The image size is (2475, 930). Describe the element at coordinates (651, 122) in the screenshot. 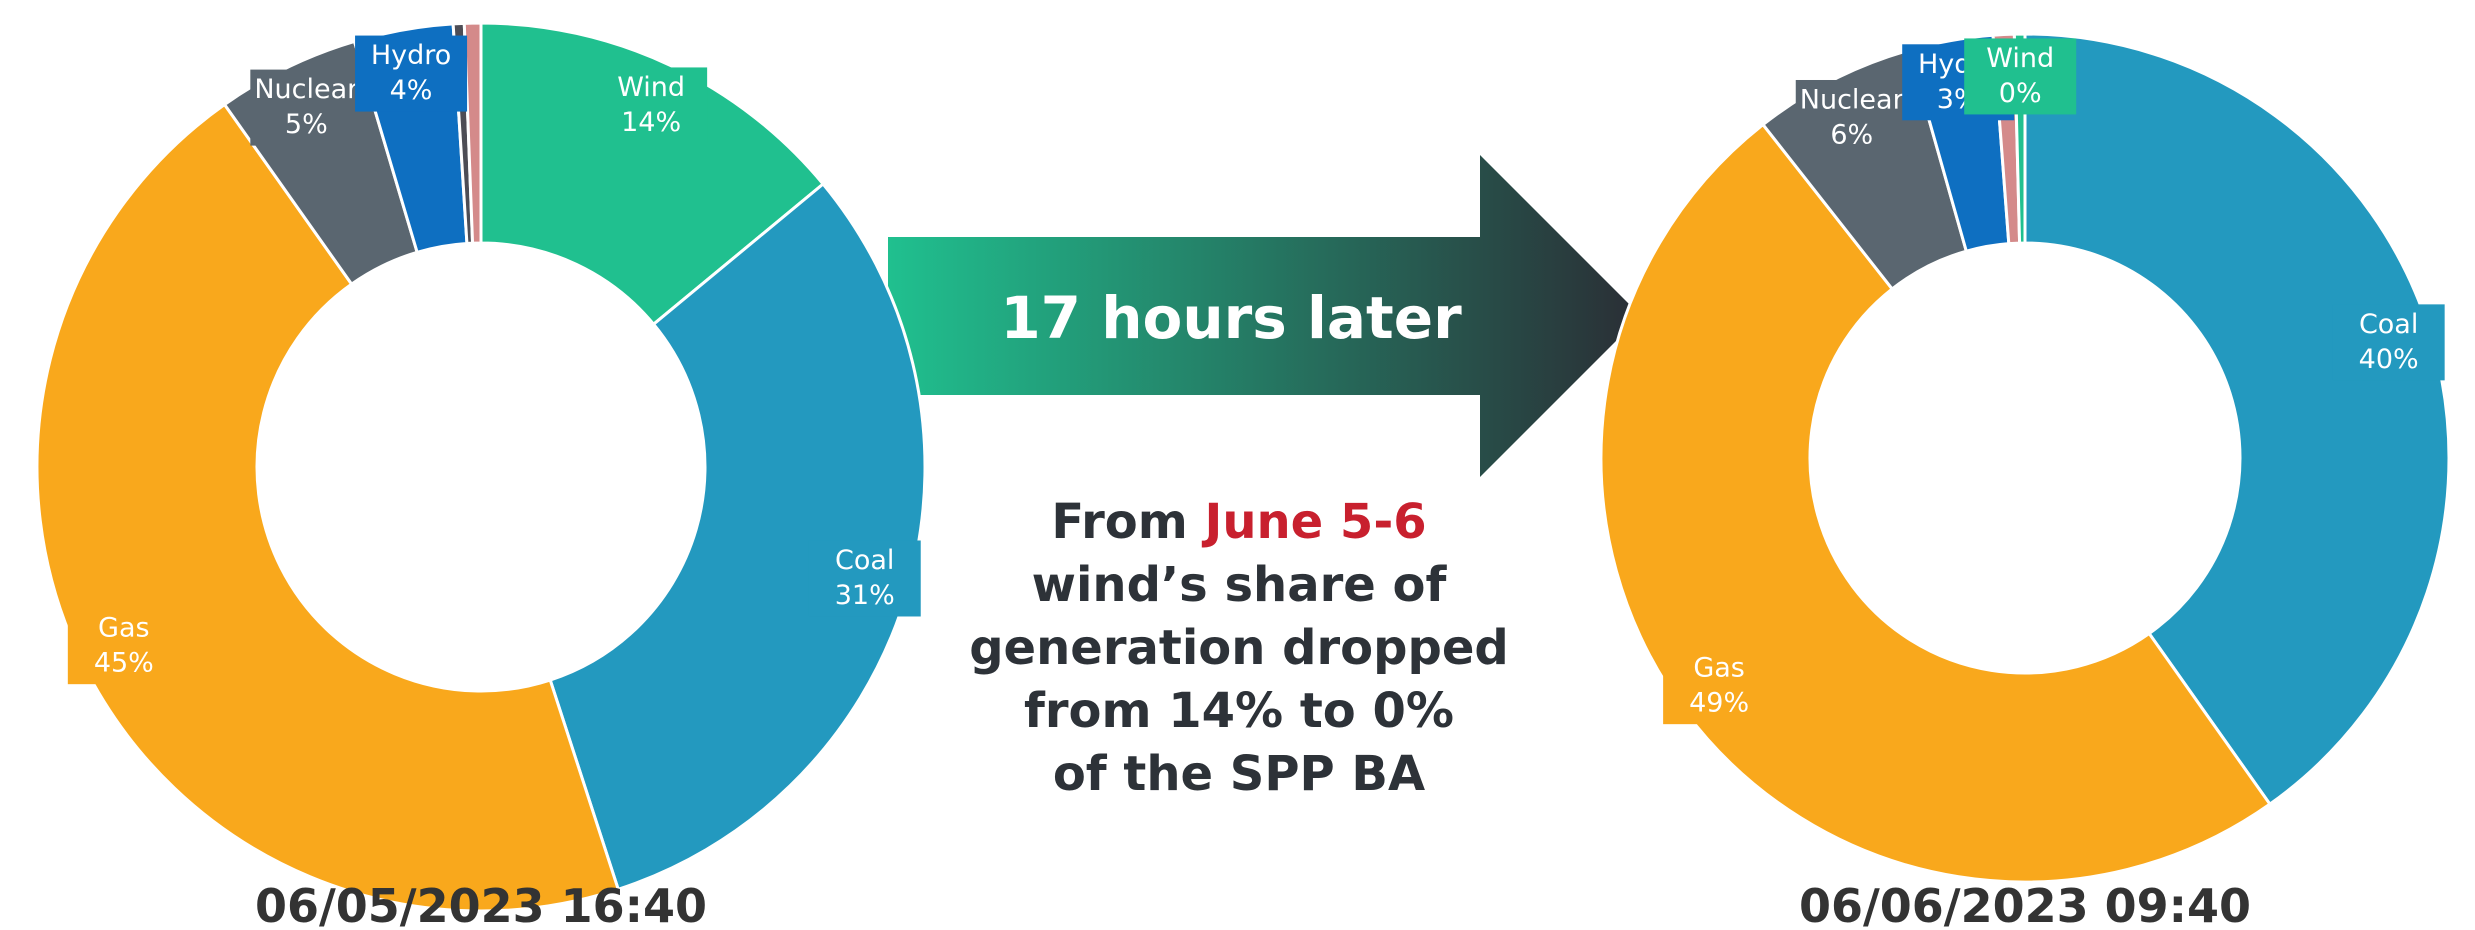

I see `slice-value-label: 14%` at that location.